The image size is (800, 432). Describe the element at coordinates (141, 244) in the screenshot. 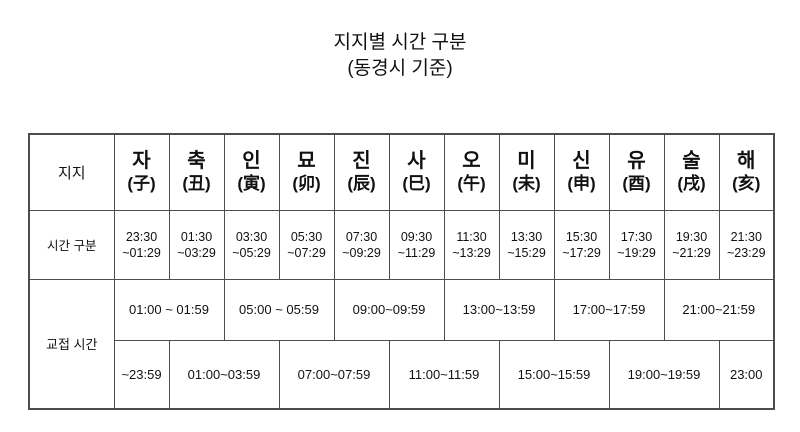

I see `time-division-cell: 23:30 ~01:29` at that location.